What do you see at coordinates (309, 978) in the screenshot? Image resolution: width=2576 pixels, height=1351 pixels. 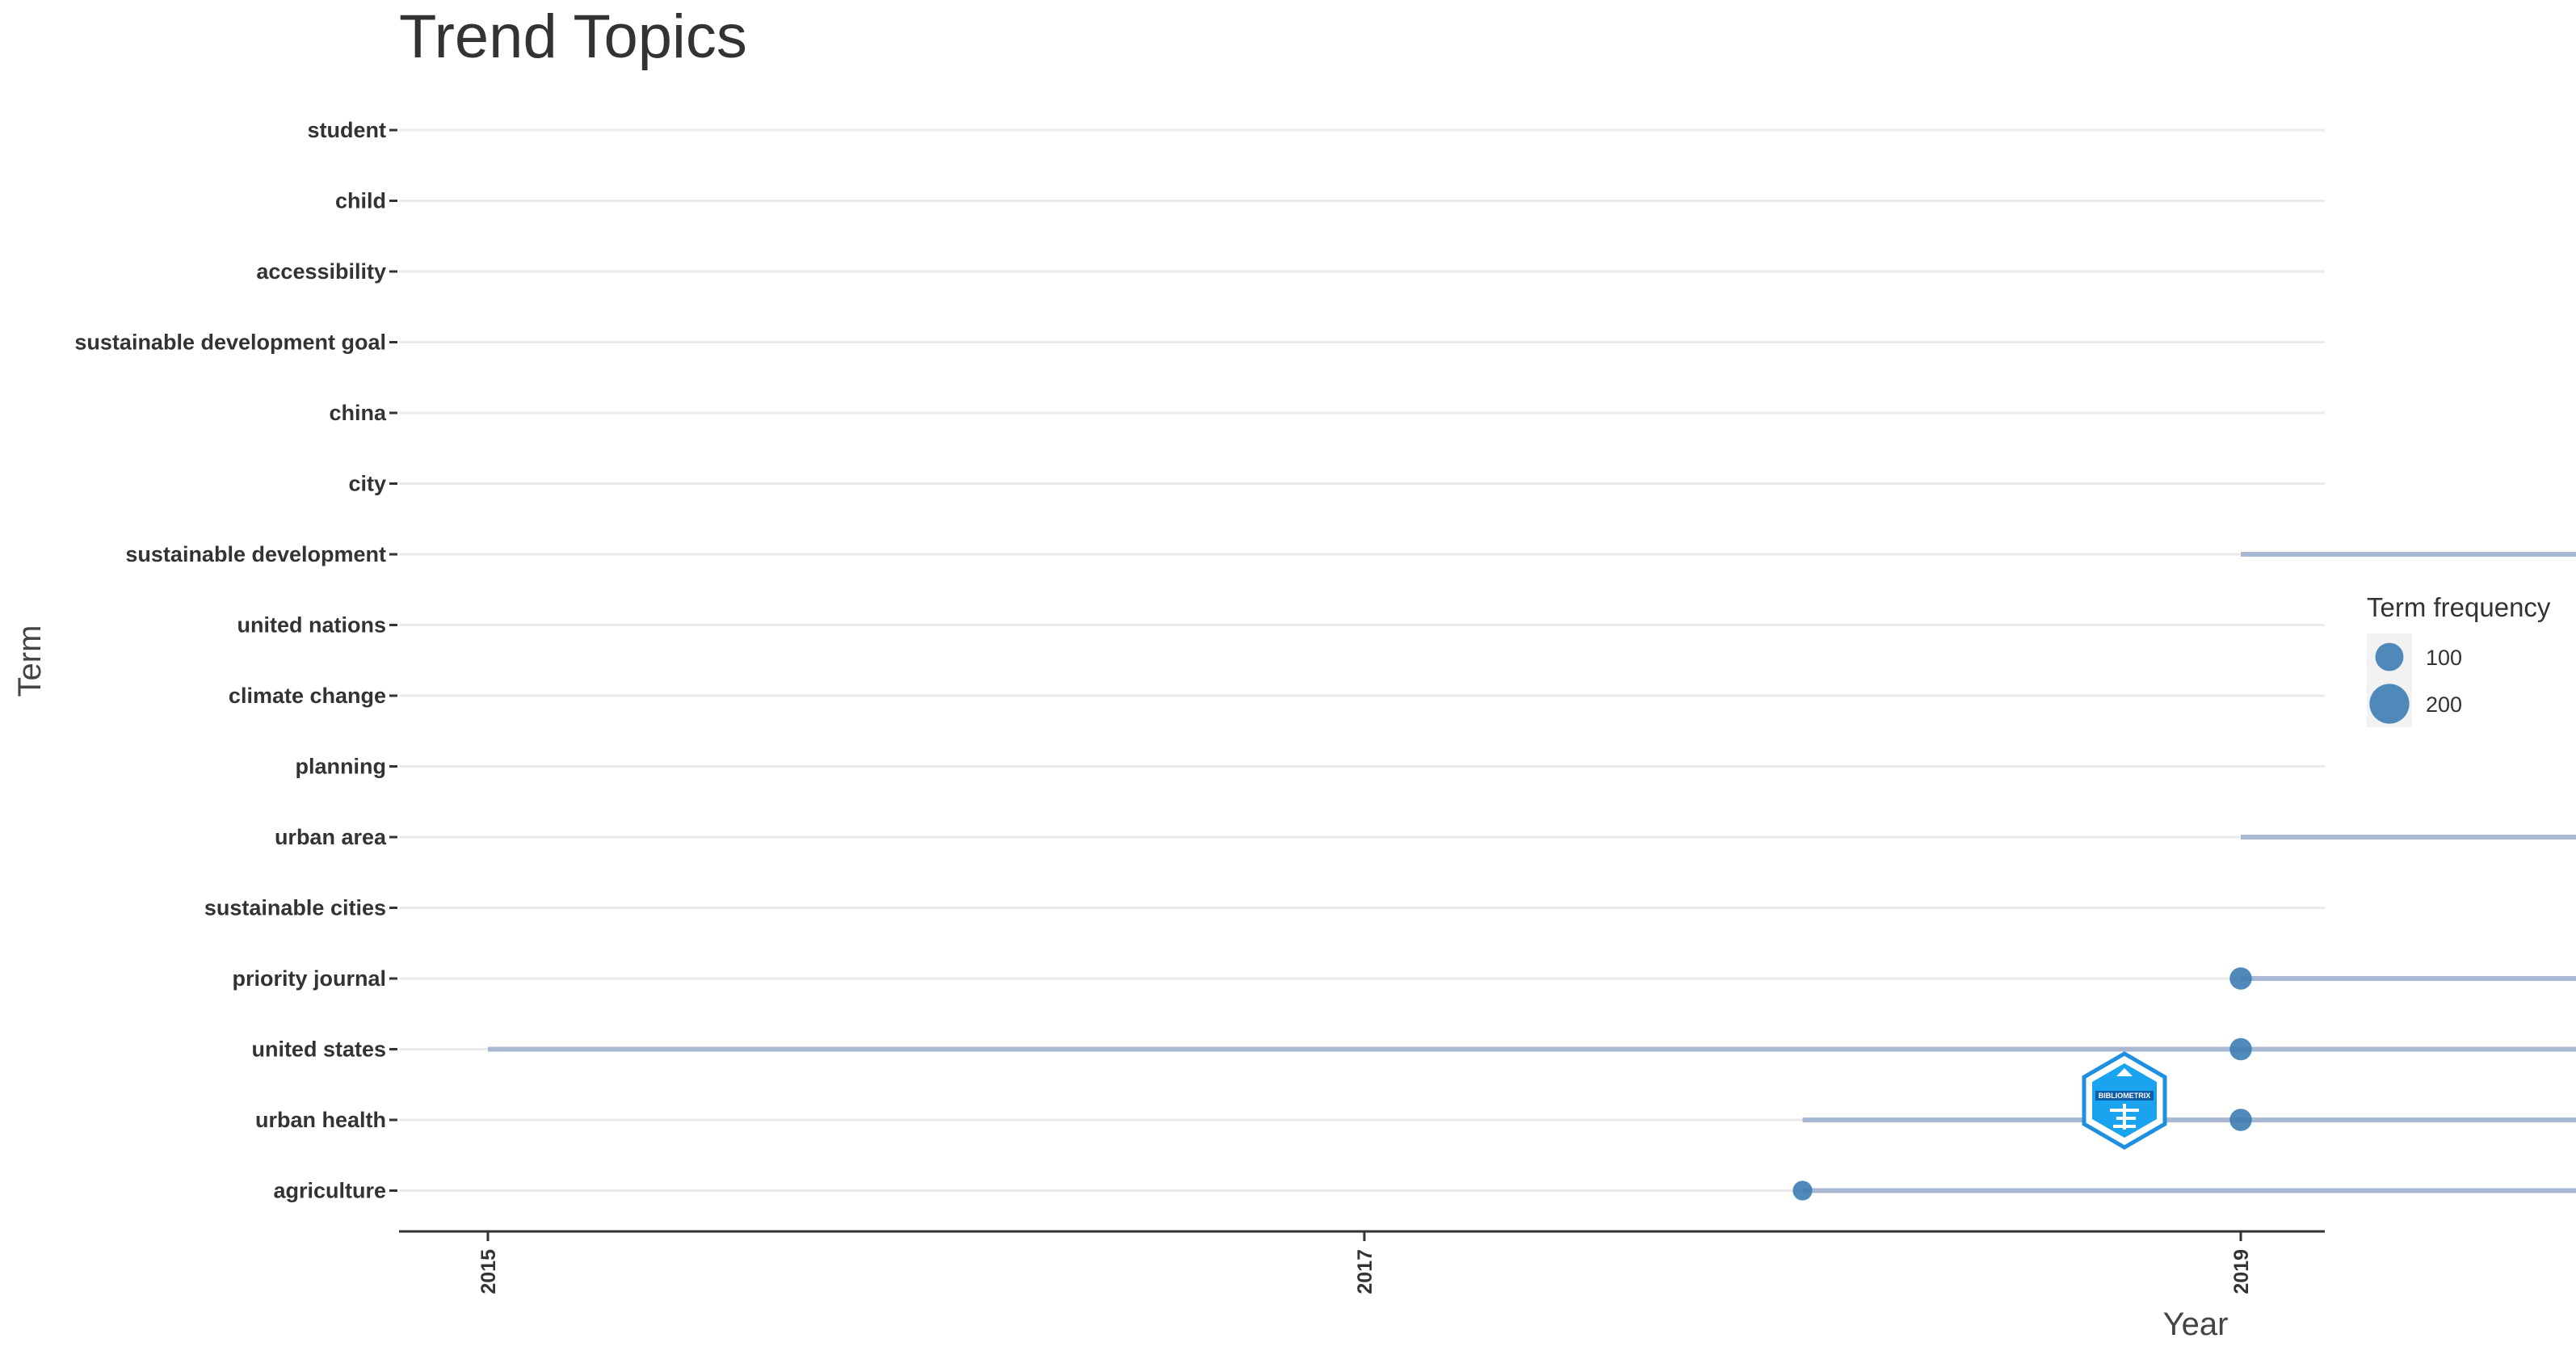 I see `term-label-priority-journal: priority journal` at bounding box center [309, 978].